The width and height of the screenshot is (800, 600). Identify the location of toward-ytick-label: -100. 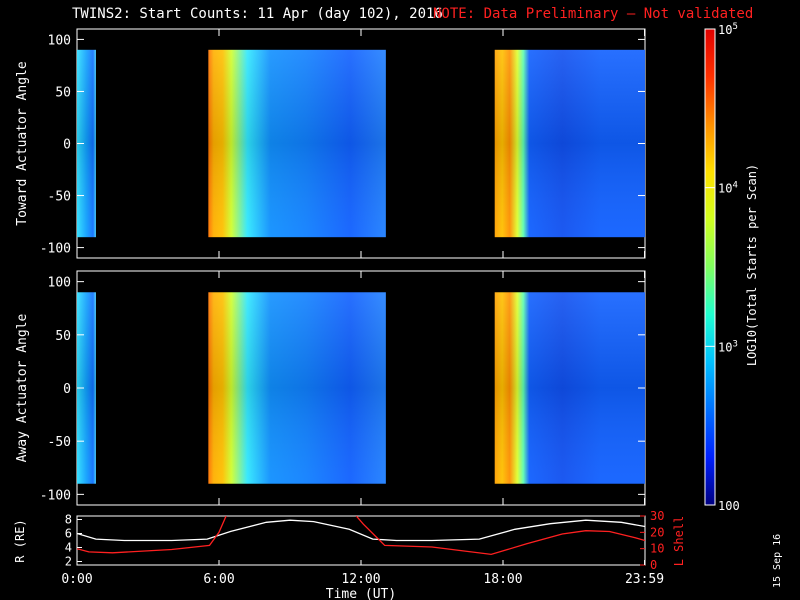
(55, 249).